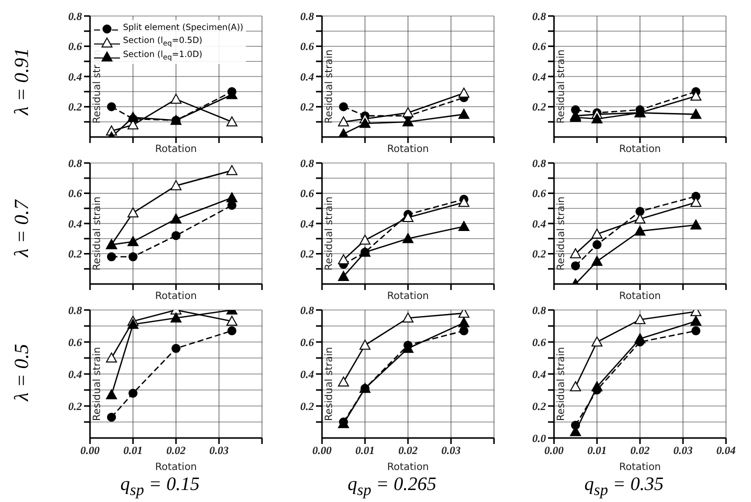 Image resolution: width=751 pixels, height=502 pixels. Describe the element at coordinates (539, 438) in the screenshot. I see `y-tick-label: 0.0` at that location.